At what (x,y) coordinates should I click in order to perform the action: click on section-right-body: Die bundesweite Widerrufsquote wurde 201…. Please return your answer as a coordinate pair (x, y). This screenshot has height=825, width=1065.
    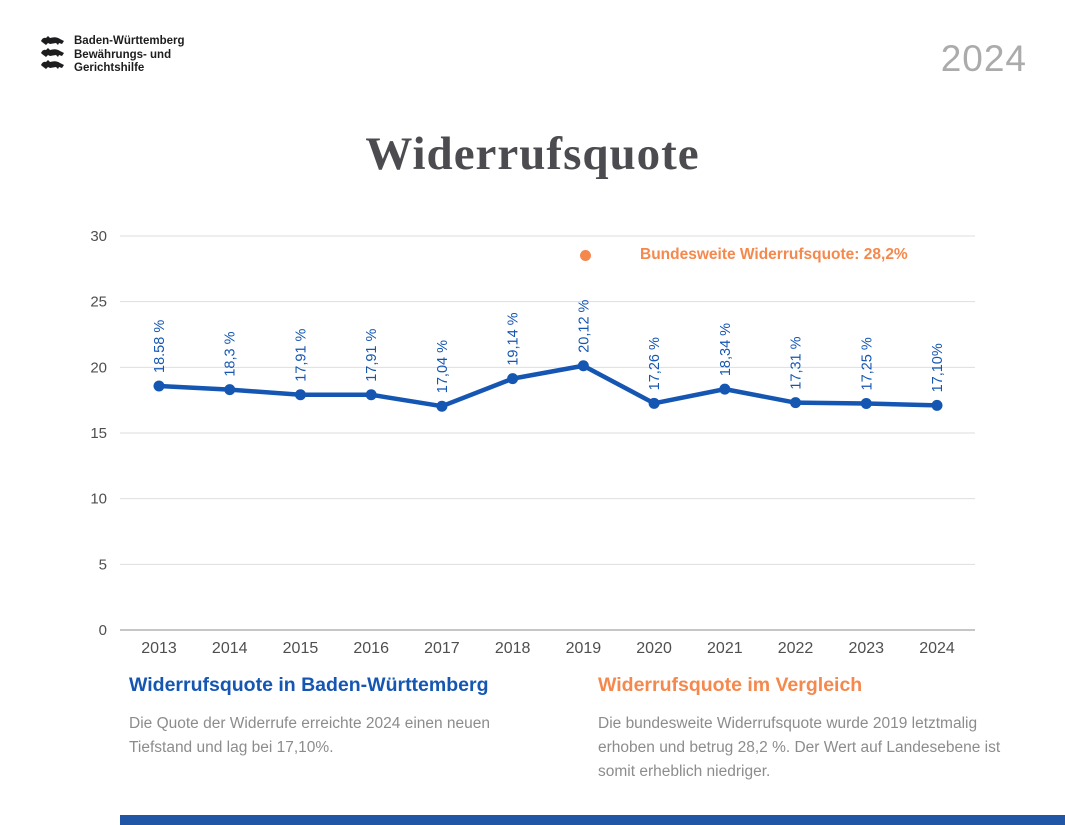
    Looking at the image, I should click on (799, 747).